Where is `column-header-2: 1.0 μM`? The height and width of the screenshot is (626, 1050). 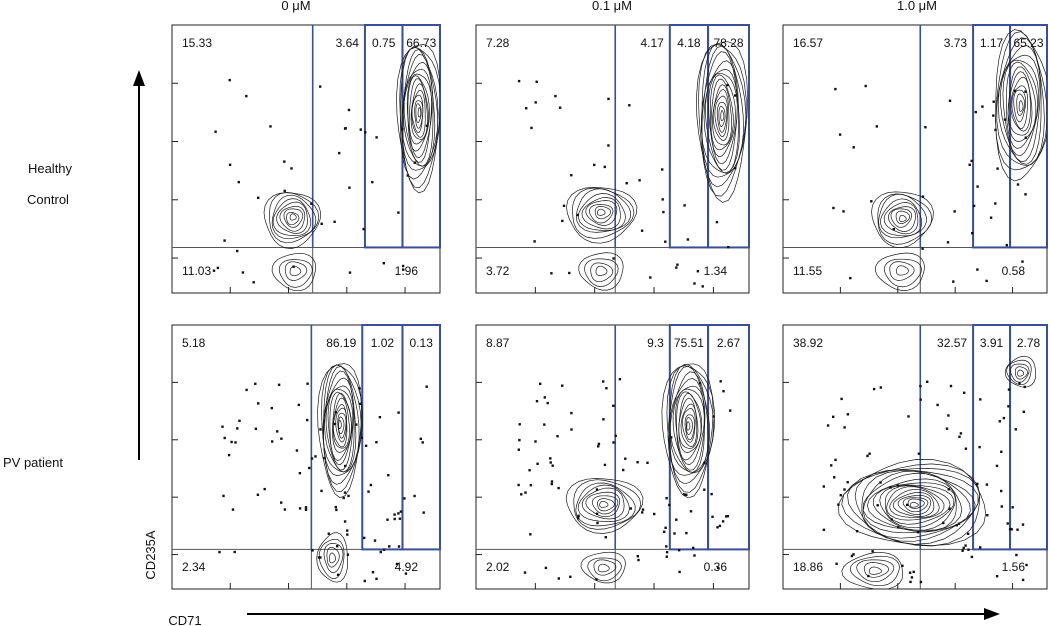 column-header-2: 1.0 μM is located at coordinates (917, 6).